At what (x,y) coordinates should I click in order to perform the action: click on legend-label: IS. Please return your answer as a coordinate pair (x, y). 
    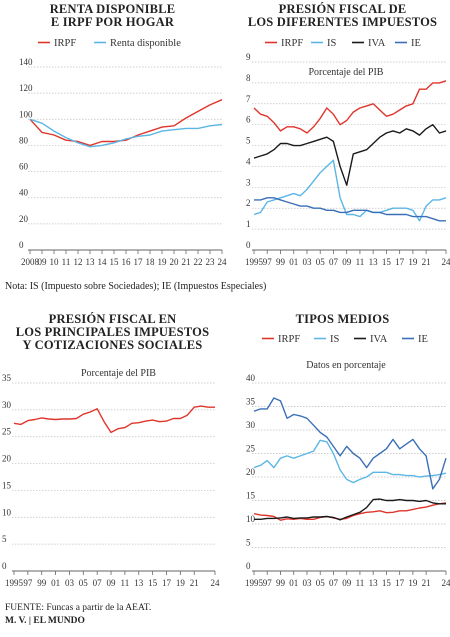
    Looking at the image, I should click on (331, 43).